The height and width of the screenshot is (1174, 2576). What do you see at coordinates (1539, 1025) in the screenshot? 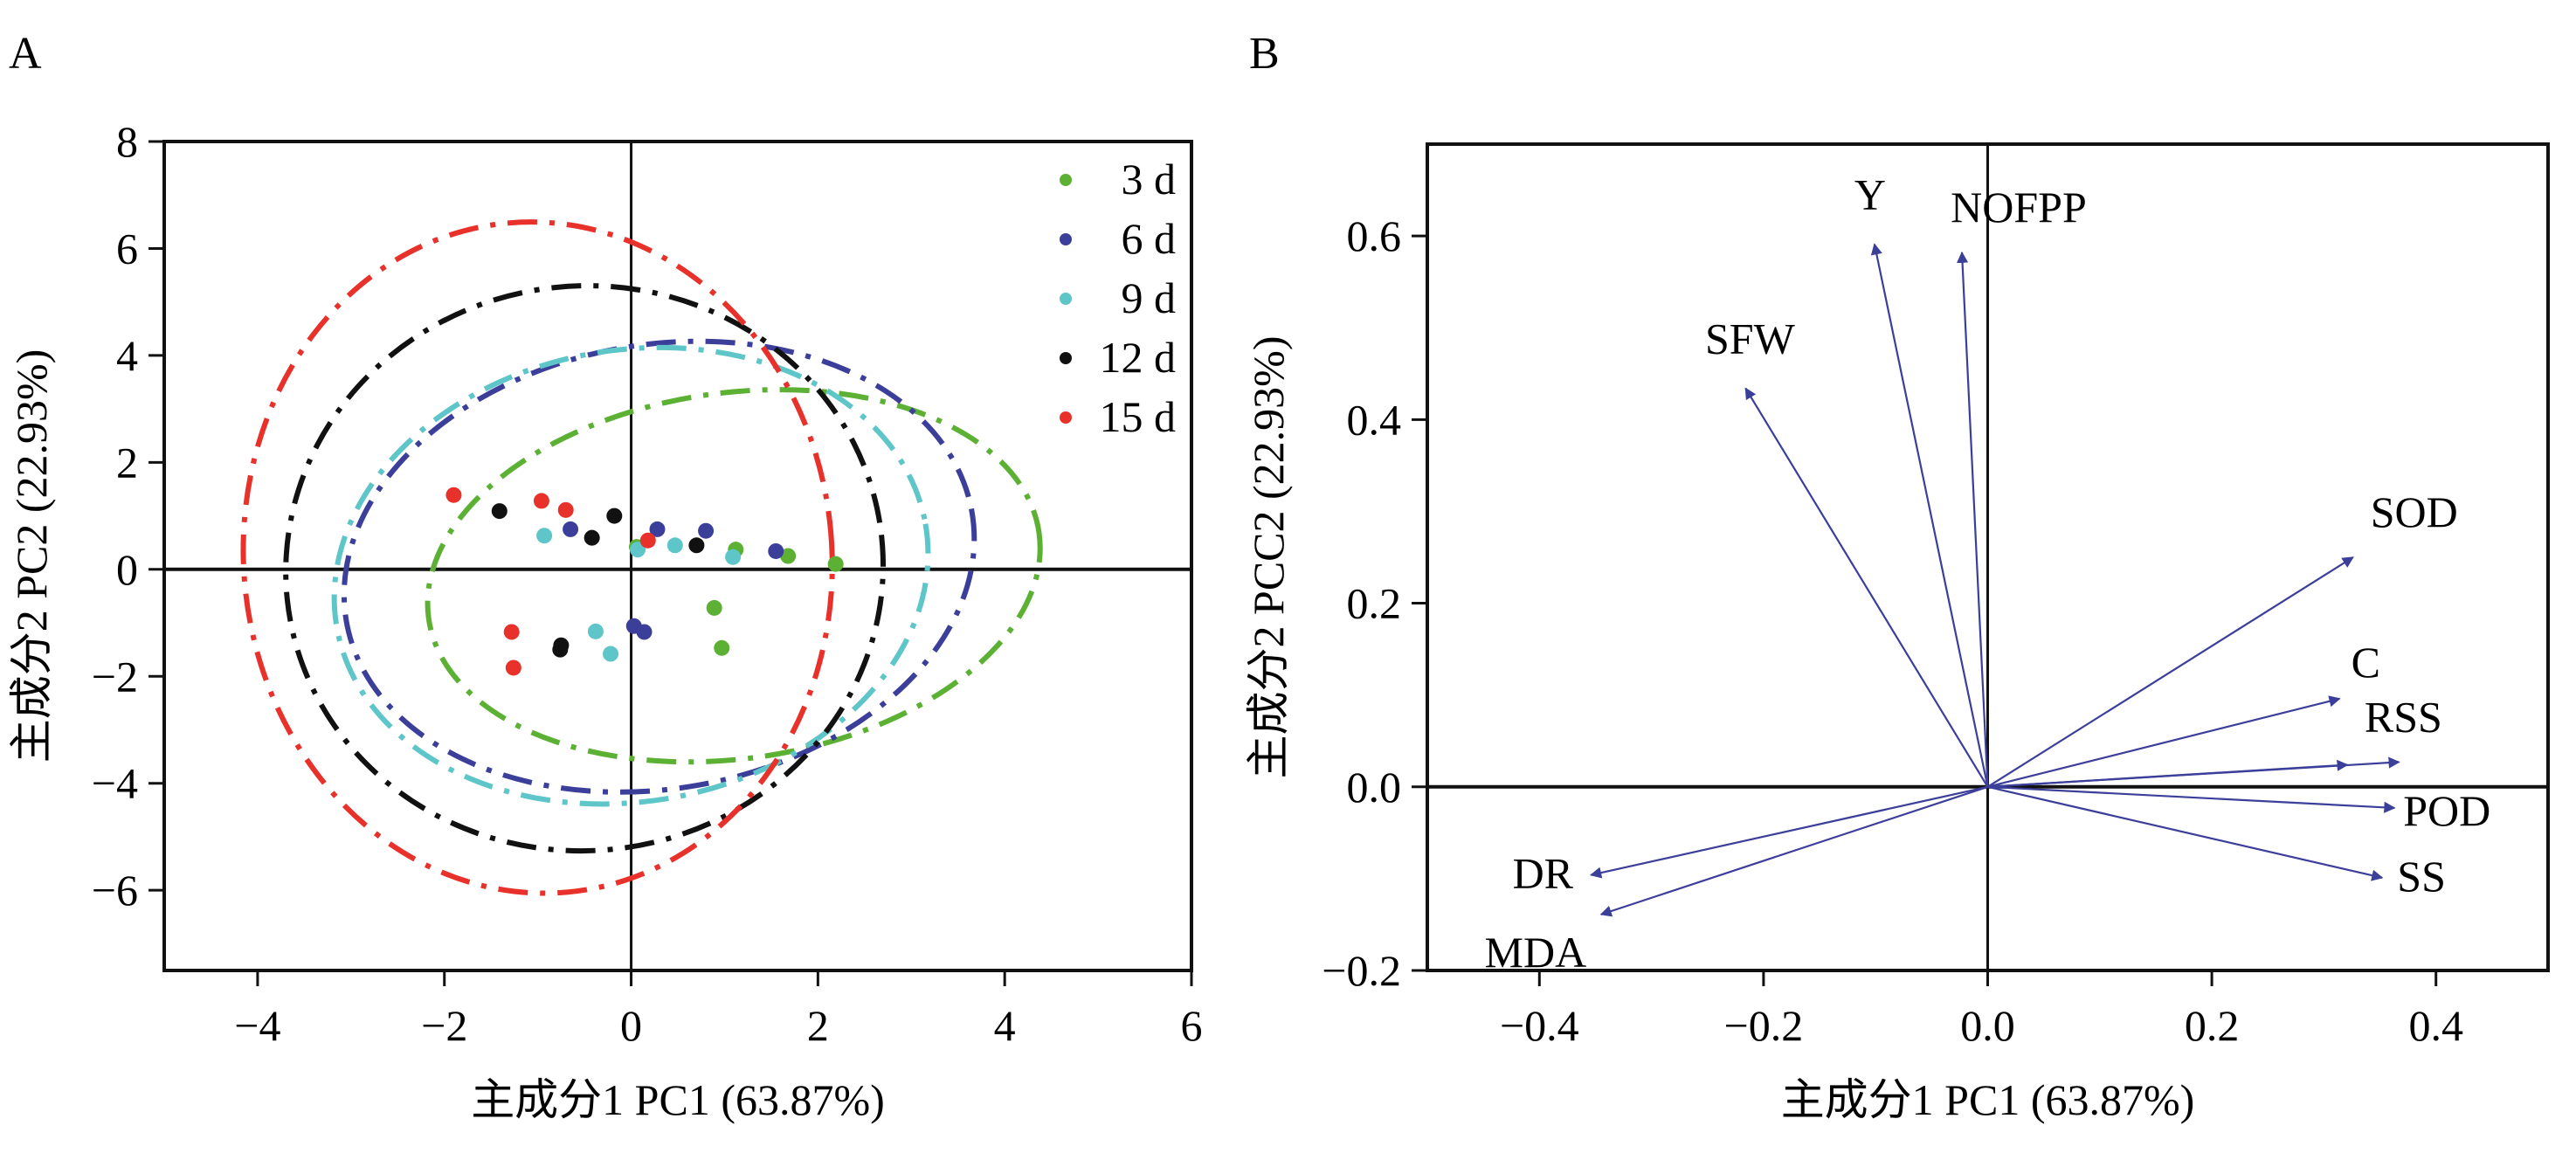
I see `x-tick-label: −0.4` at bounding box center [1539, 1025].